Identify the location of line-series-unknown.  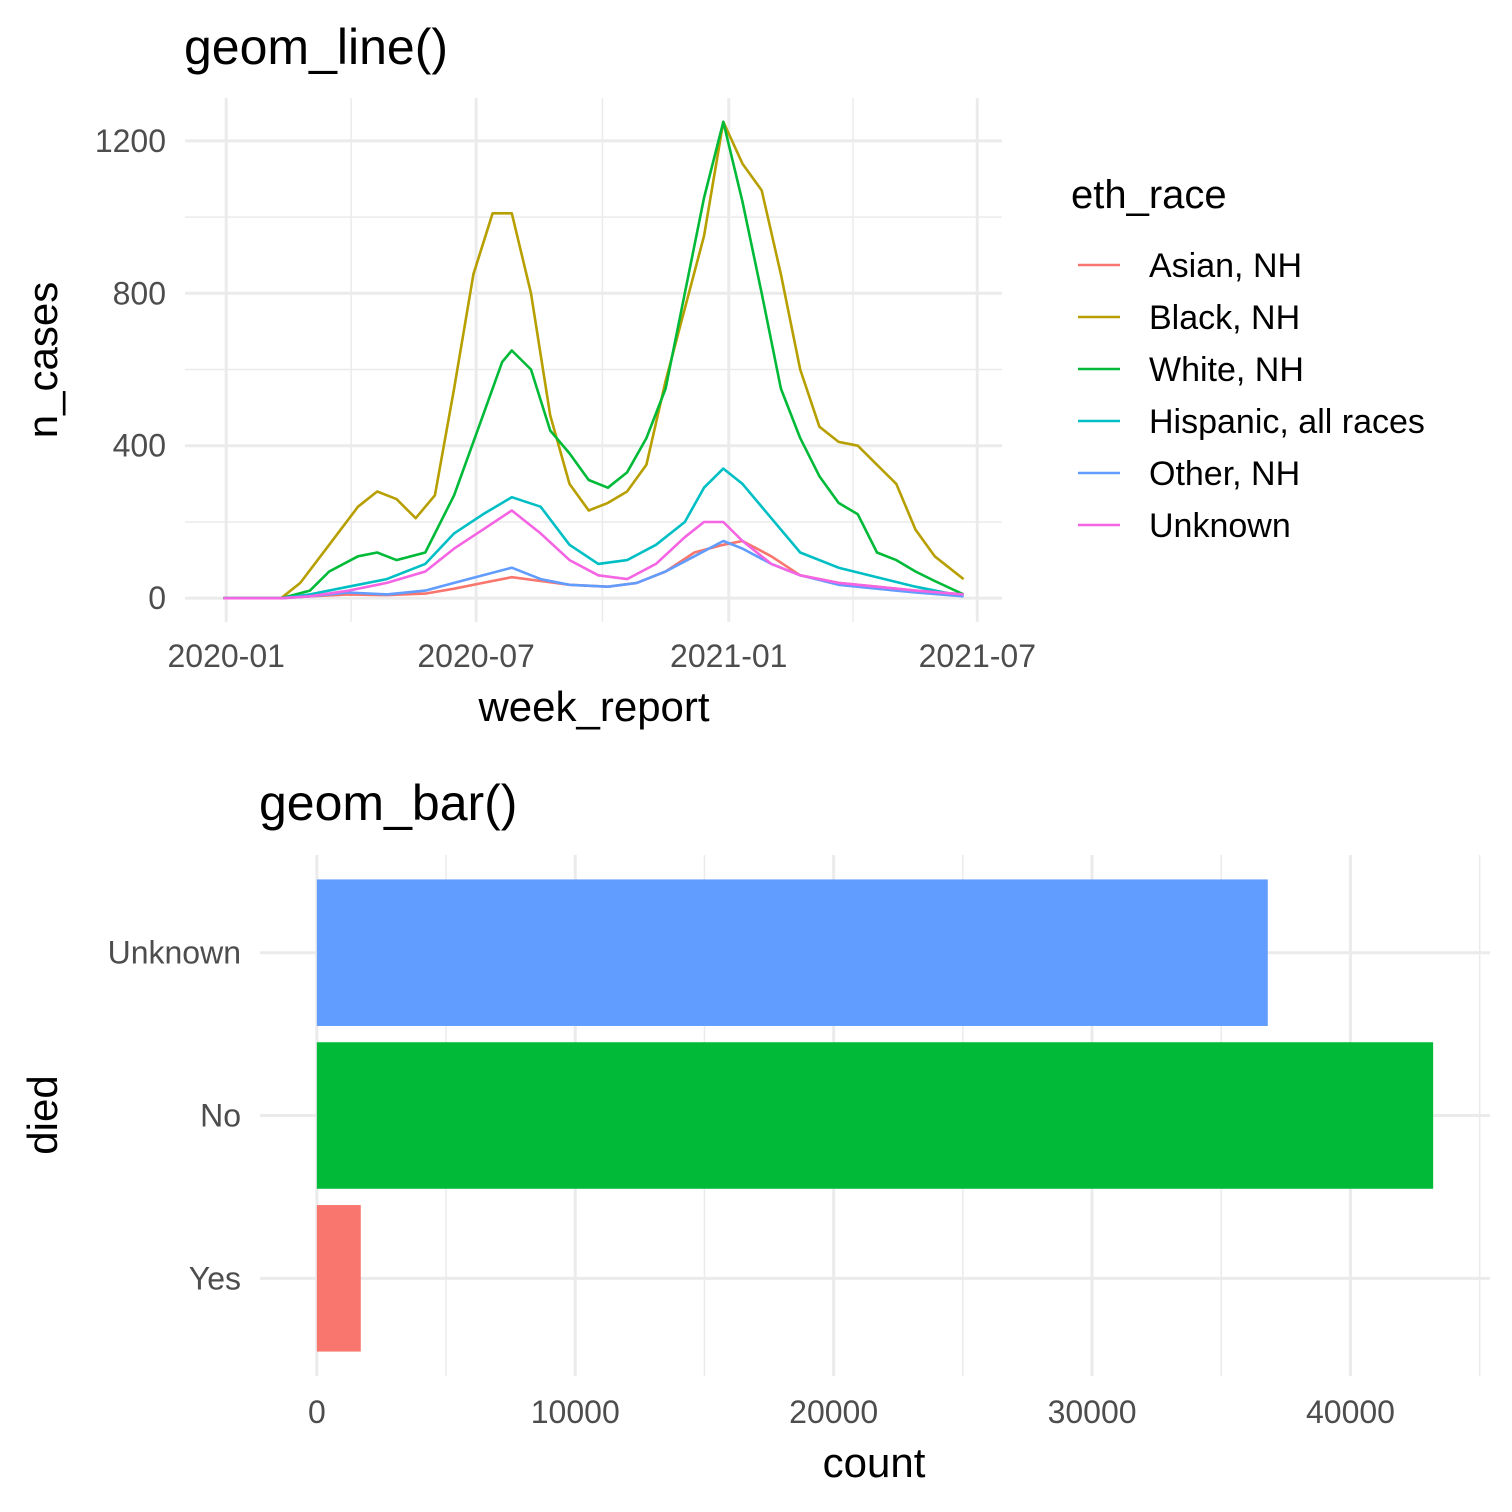
(593, 554).